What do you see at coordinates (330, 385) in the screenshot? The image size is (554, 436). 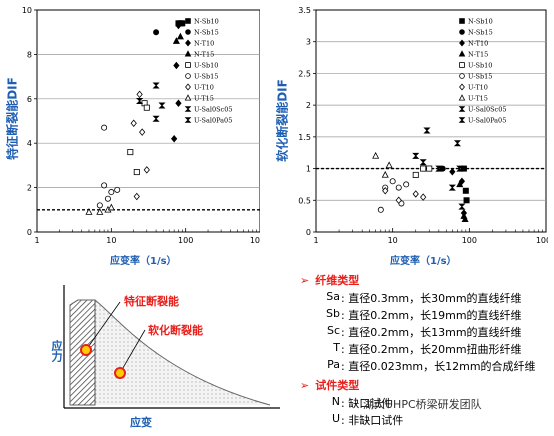 I see `specimen-type-header: ➢ 试件类型` at bounding box center [330, 385].